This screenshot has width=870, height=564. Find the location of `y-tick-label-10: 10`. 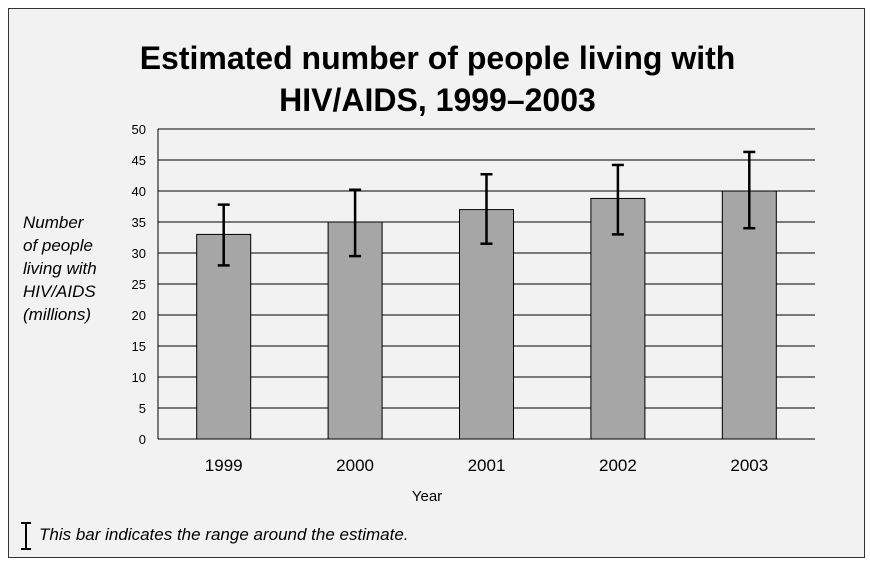

y-tick-label-10: 10 is located at coordinates (139, 377).